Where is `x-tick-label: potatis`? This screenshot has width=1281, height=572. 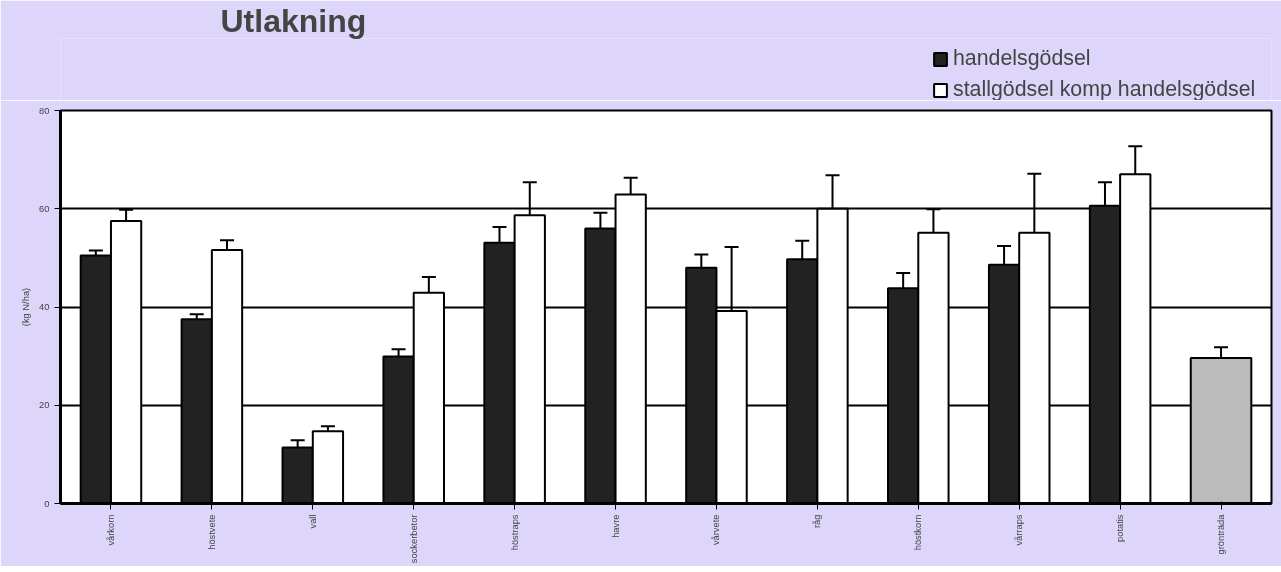 x-tick-label: potatis is located at coordinates (1120, 528).